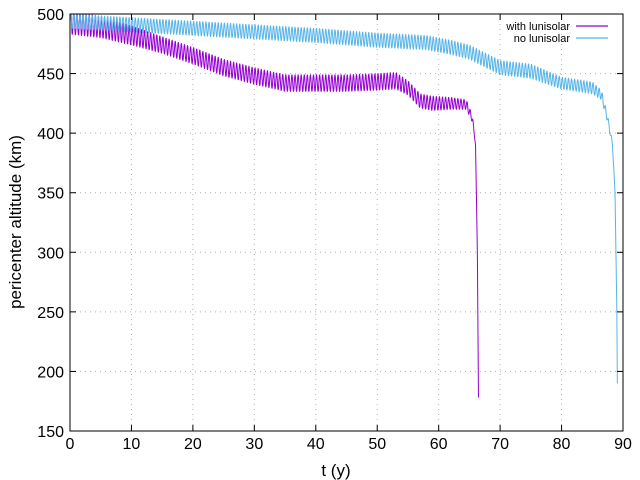 The image size is (640, 480). What do you see at coordinates (623, 444) in the screenshot?
I see `x-tick-label: 90` at bounding box center [623, 444].